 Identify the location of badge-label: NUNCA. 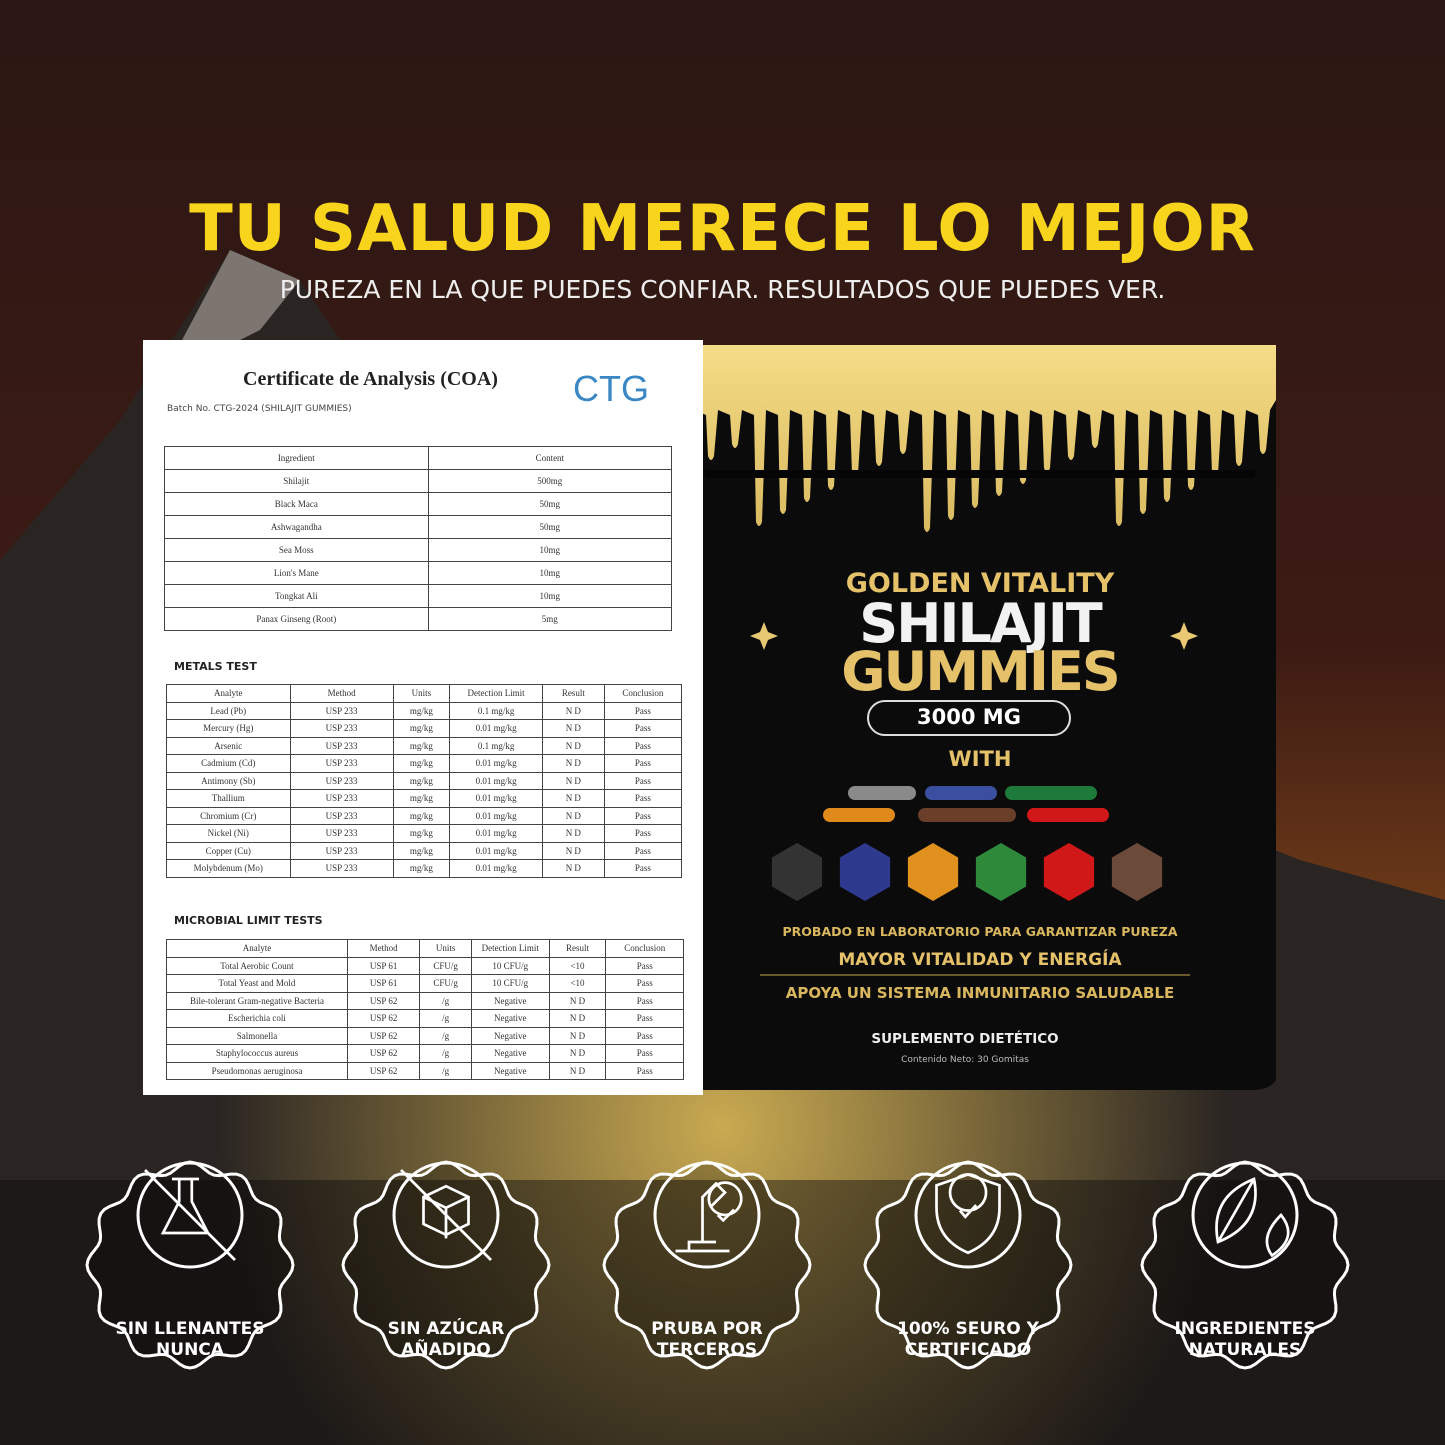
(190, 1350).